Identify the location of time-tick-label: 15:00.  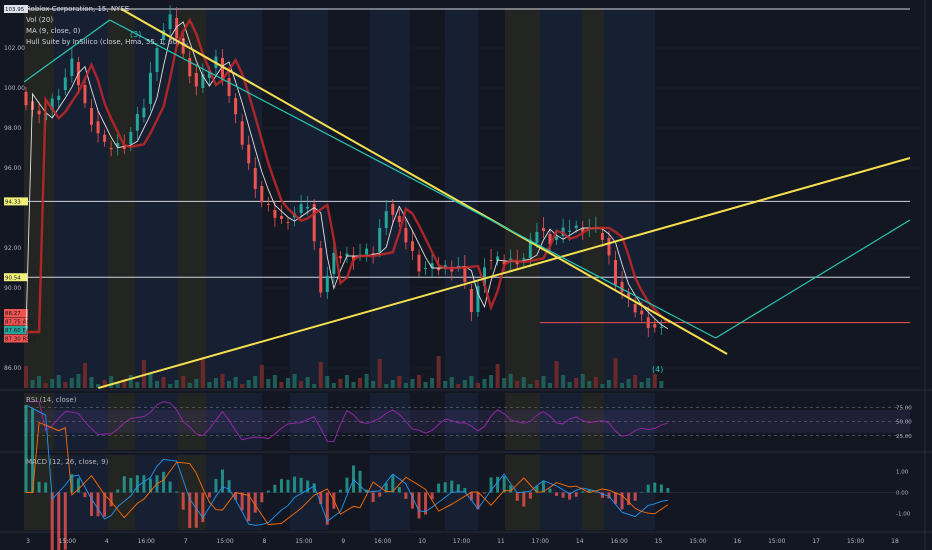
(224, 541).